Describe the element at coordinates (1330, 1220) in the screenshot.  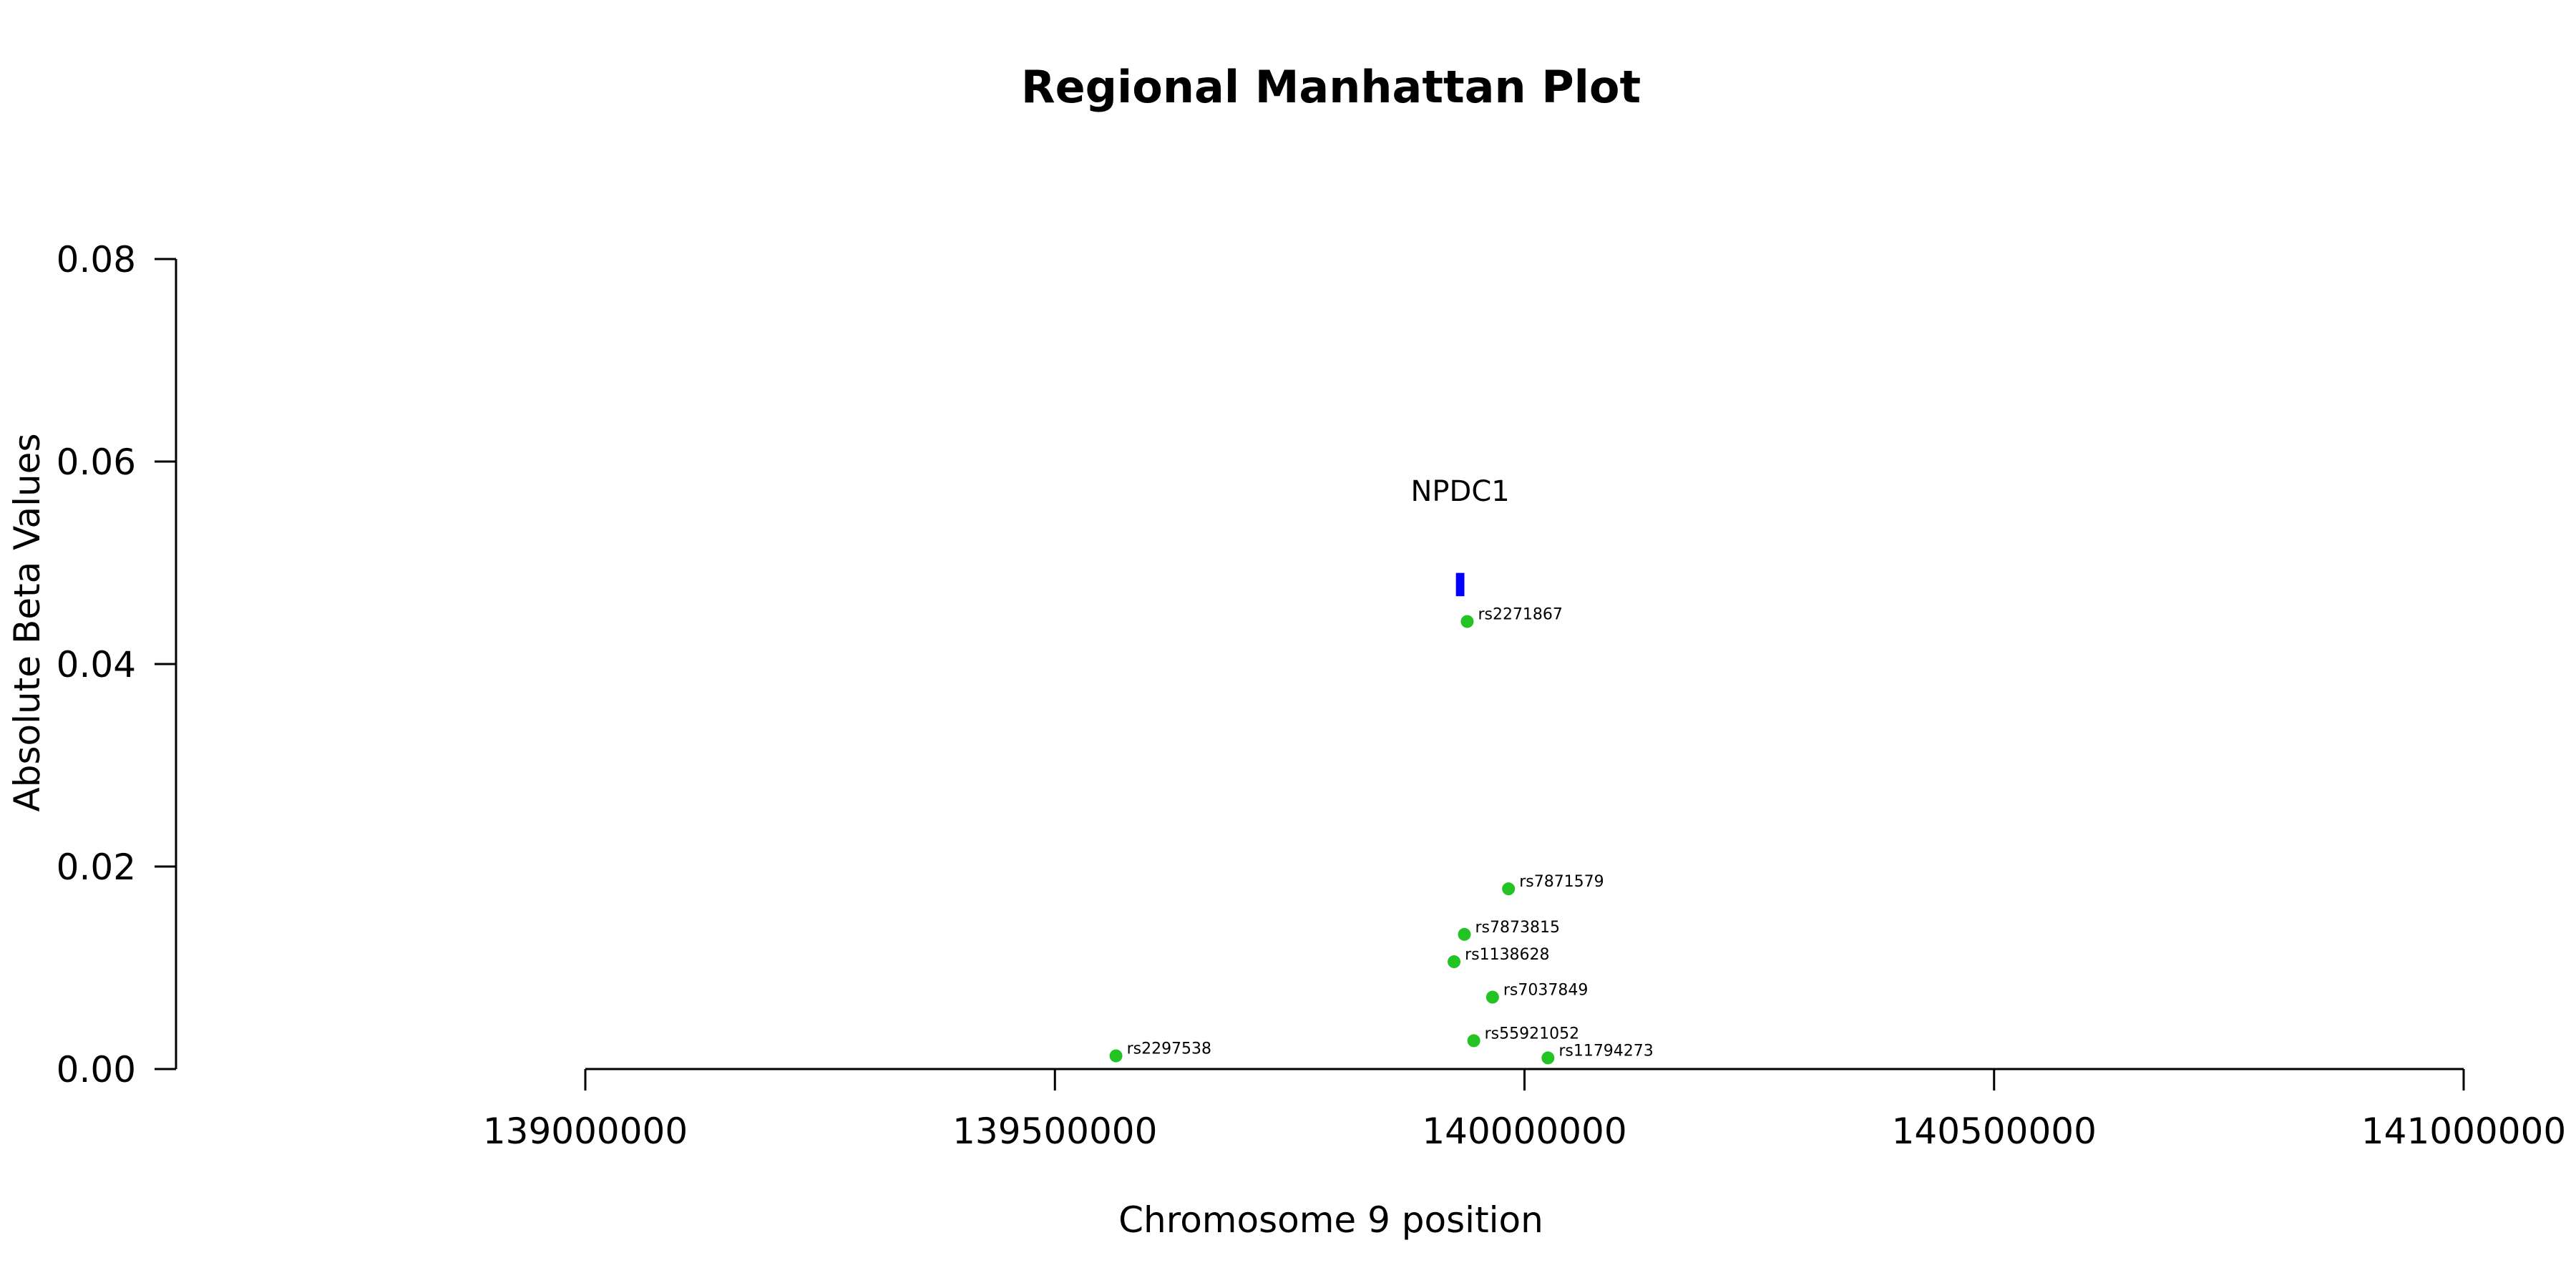
I see `x-axis-label: Chromosome 9 position` at that location.